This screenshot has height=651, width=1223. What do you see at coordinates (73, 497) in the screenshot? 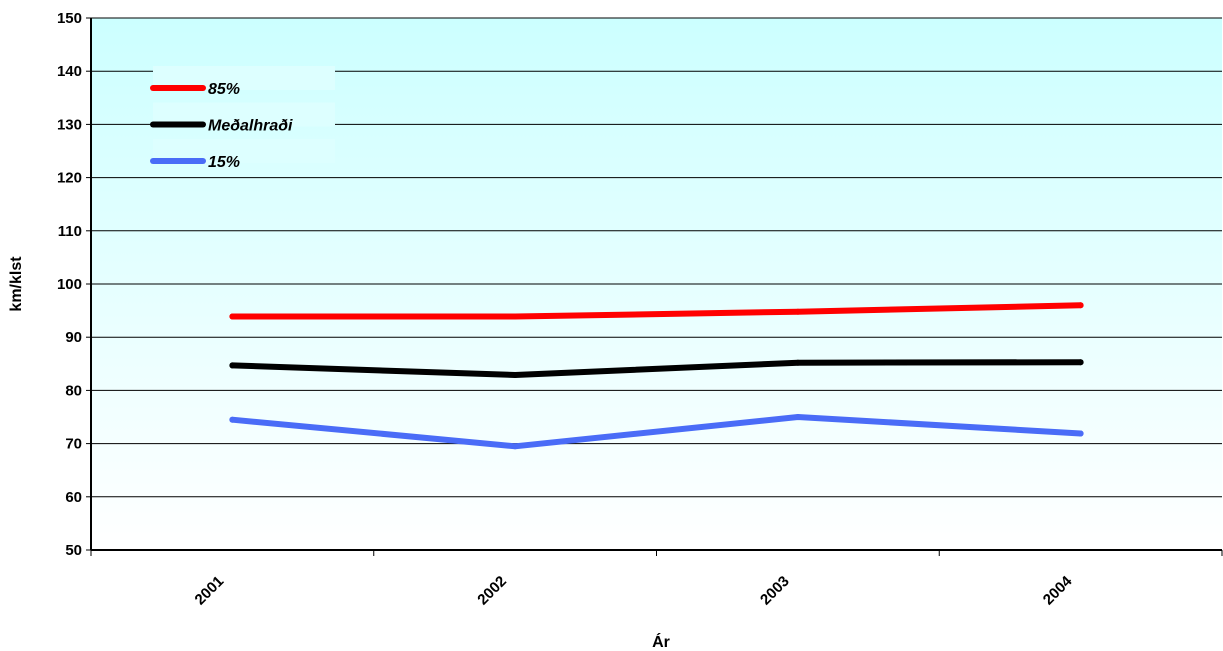
I see `y-tick-label: 60` at bounding box center [73, 497].